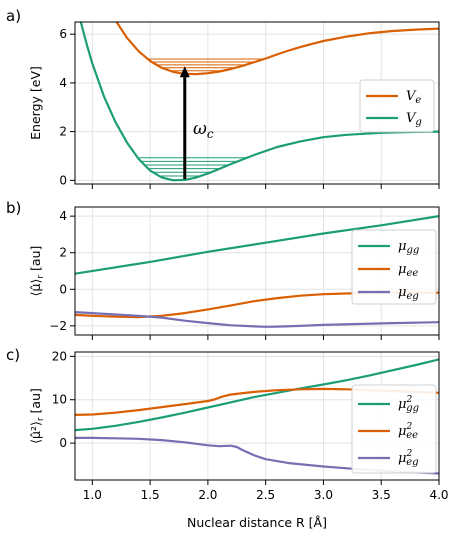  I want to click on series-line-μeg, so click(257, 319).